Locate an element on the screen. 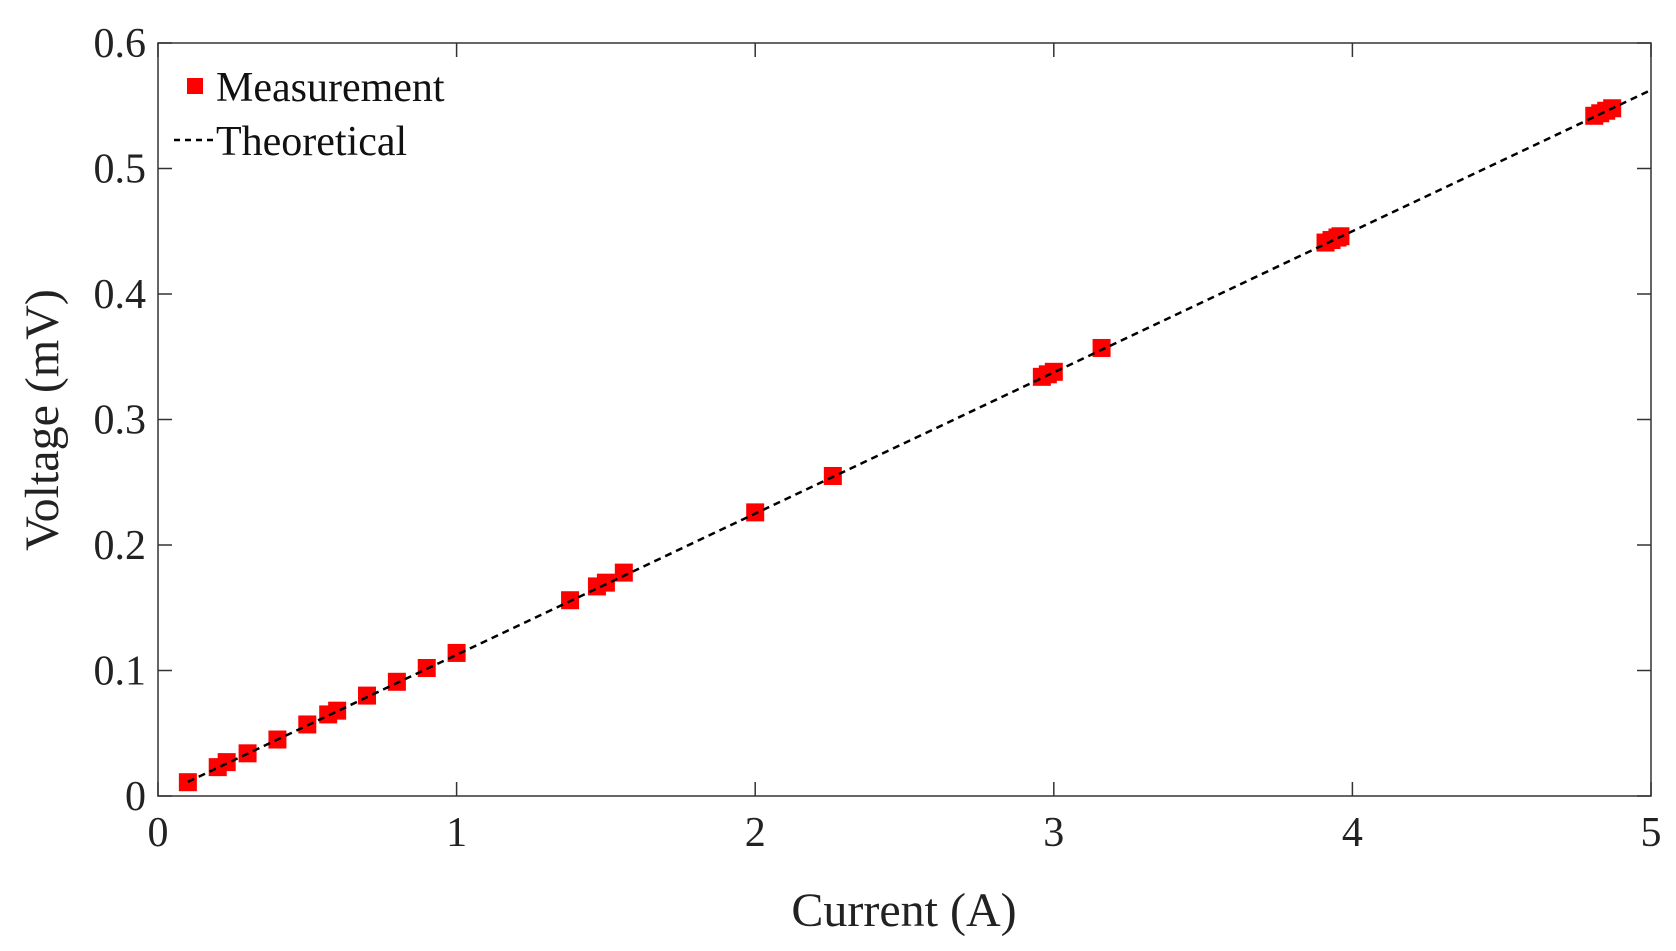 The width and height of the screenshot is (1676, 951). y-tick-label: 0.2 is located at coordinates (120, 546).